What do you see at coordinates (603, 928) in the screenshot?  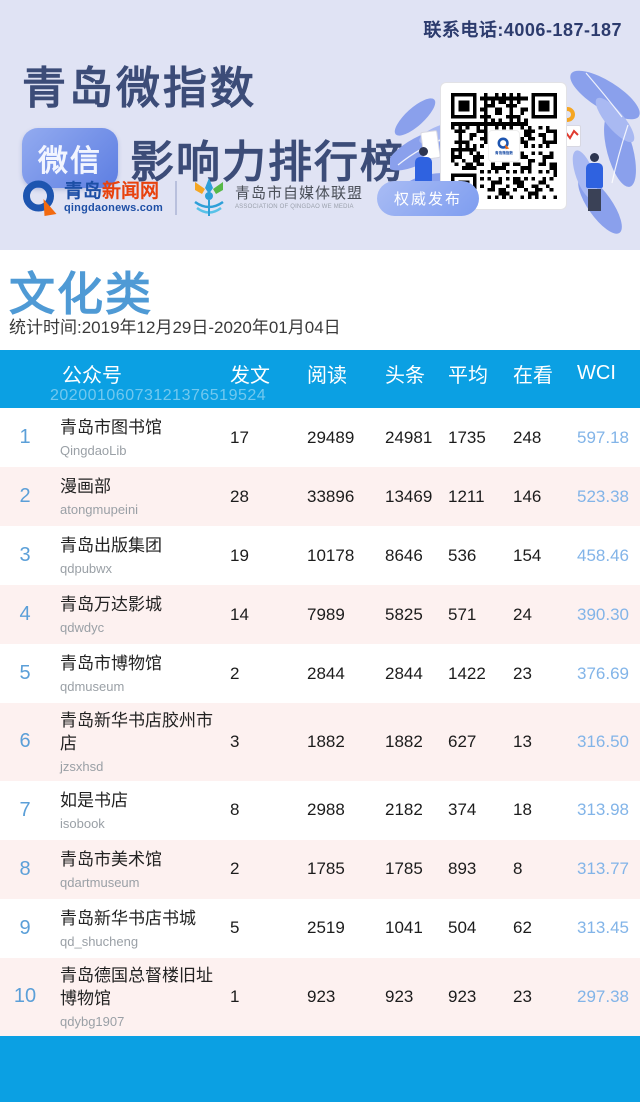 I see `wci-value: 313.45` at bounding box center [603, 928].